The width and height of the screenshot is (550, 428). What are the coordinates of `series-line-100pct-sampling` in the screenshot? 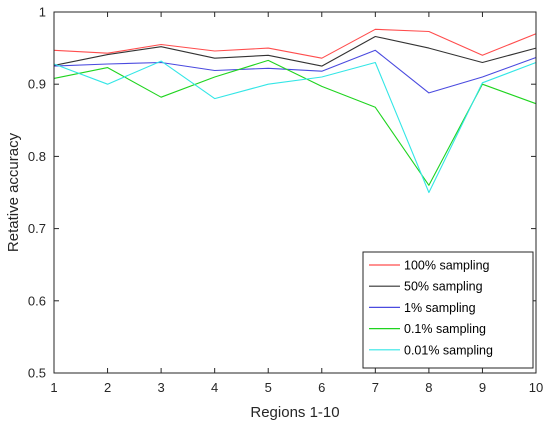 It's located at (295, 43).